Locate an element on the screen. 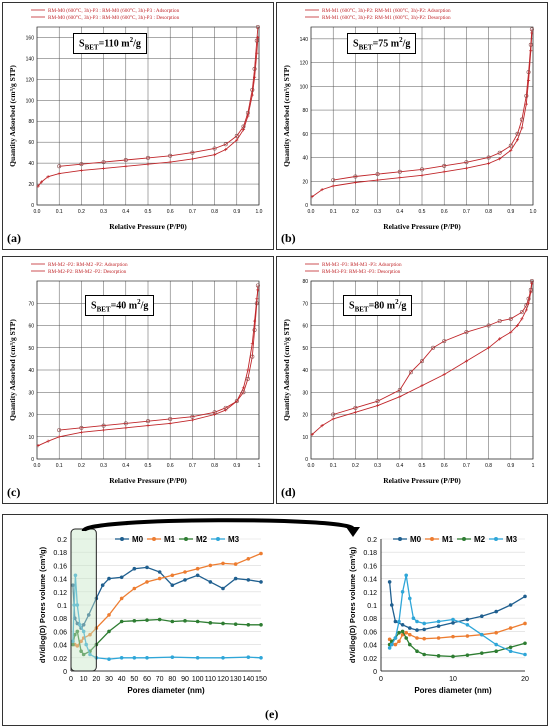 This screenshot has height=728, width=550. series-line-desorption is located at coordinates (159, 358).